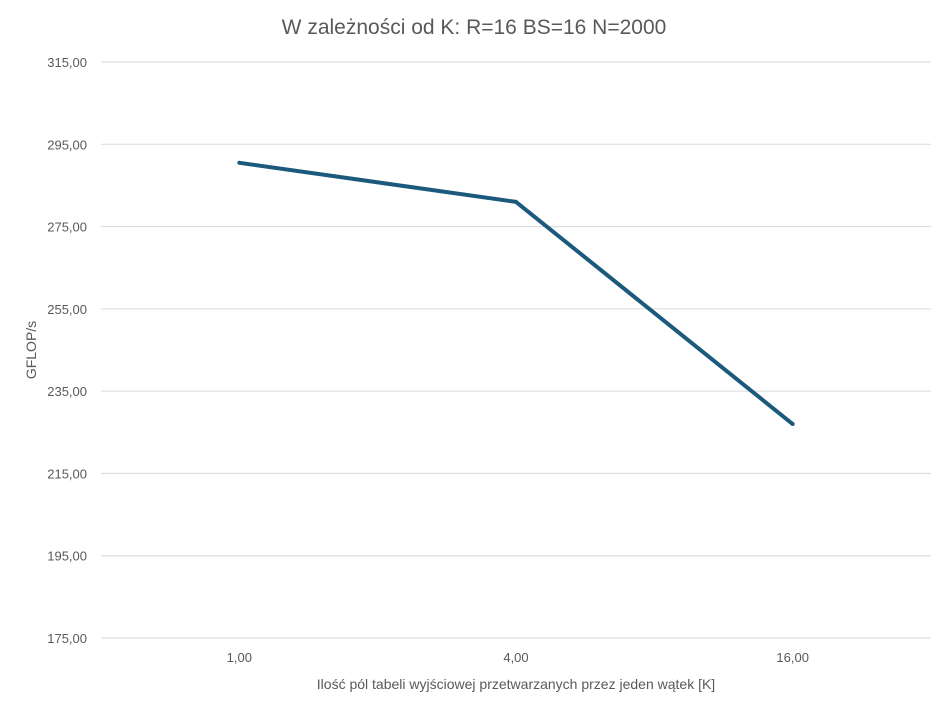  I want to click on x-tick-label: 16,00, so click(792, 657).